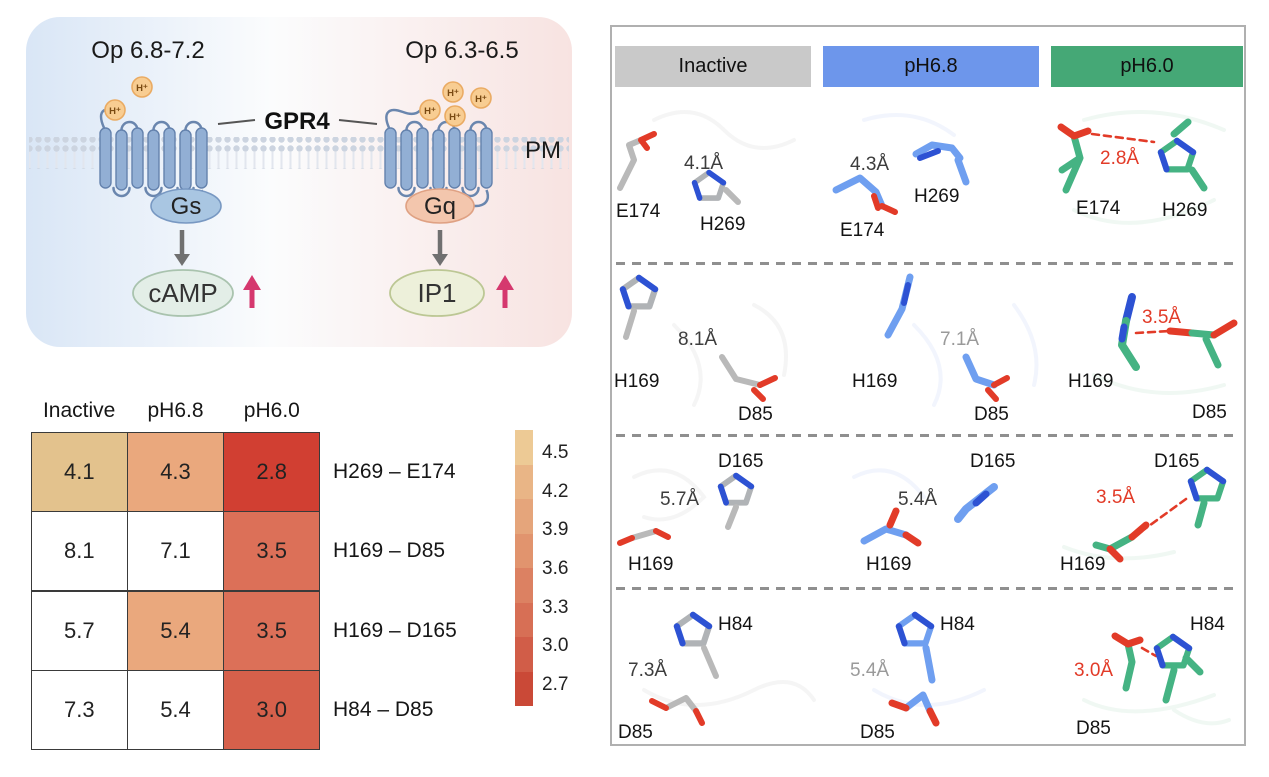  I want to click on heatmap-column-headers: Inactive pH6.8 pH6.0, so click(175, 411).